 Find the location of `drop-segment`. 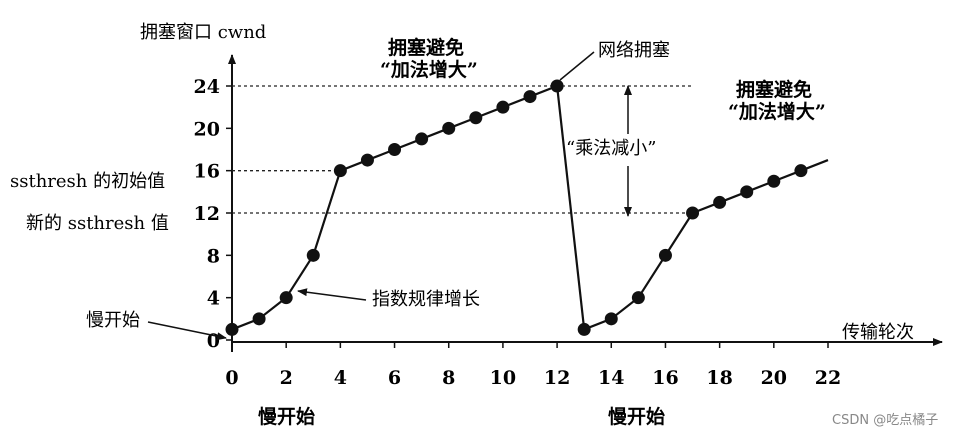

drop-segment is located at coordinates (570, 207).